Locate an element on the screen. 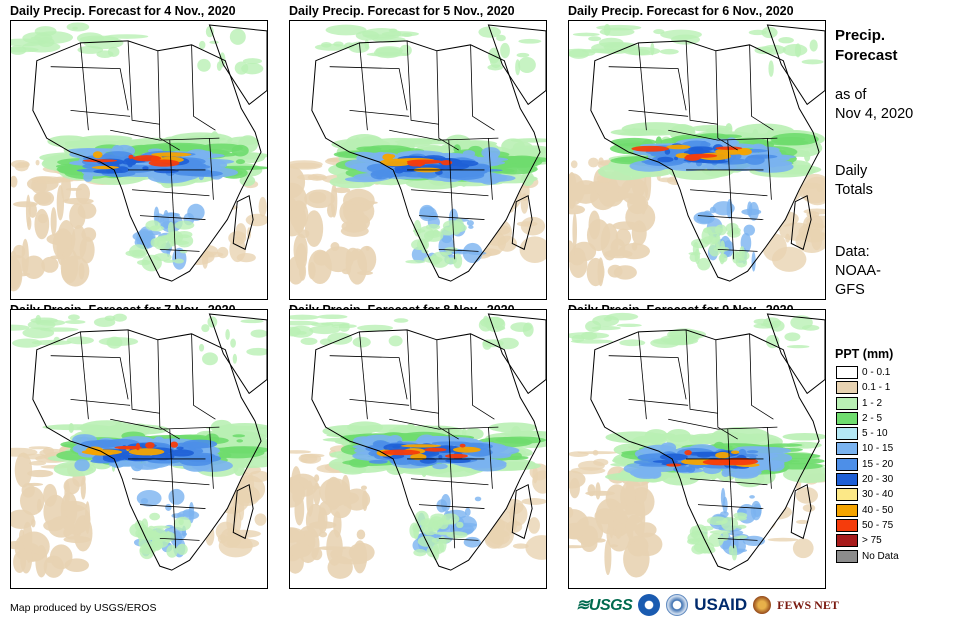 This screenshot has height=626, width=967. legend-label: 2 - 5 is located at coordinates (872, 418).